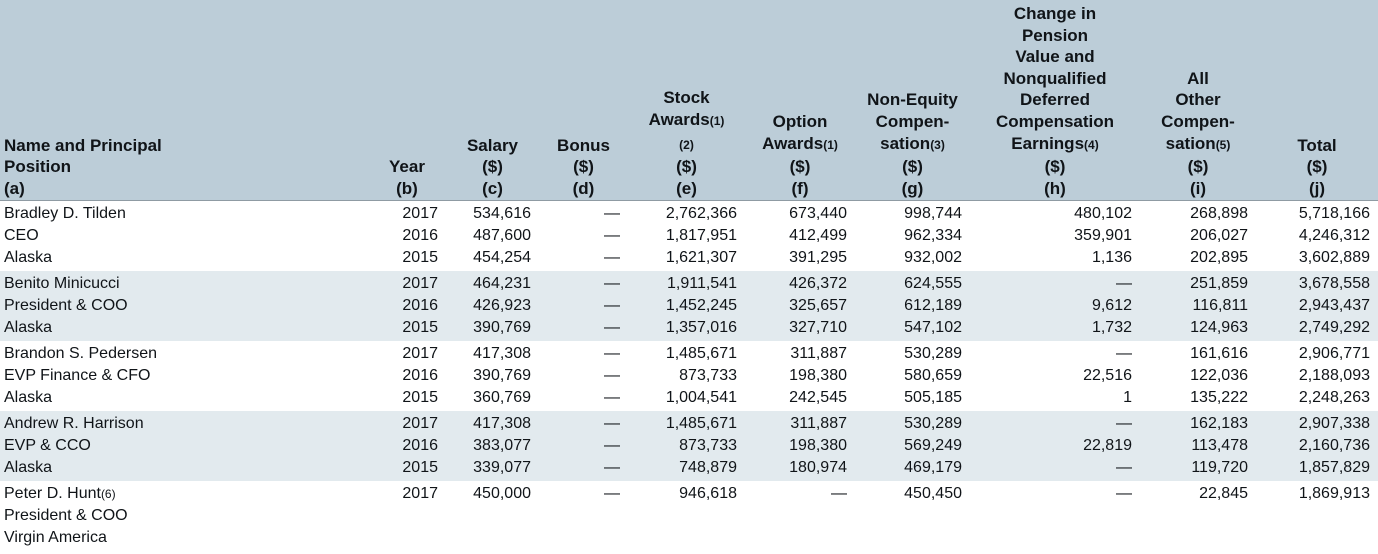 The width and height of the screenshot is (1378, 554). Describe the element at coordinates (1220, 306) in the screenshot. I see `all-other-compensation-cell: 116,811` at that location.